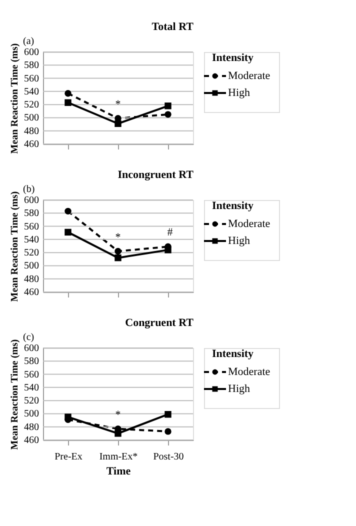 This screenshot has width=356, height=526. Describe the element at coordinates (156, 175) in the screenshot. I see `chart-title: Incongruent RT` at that location.